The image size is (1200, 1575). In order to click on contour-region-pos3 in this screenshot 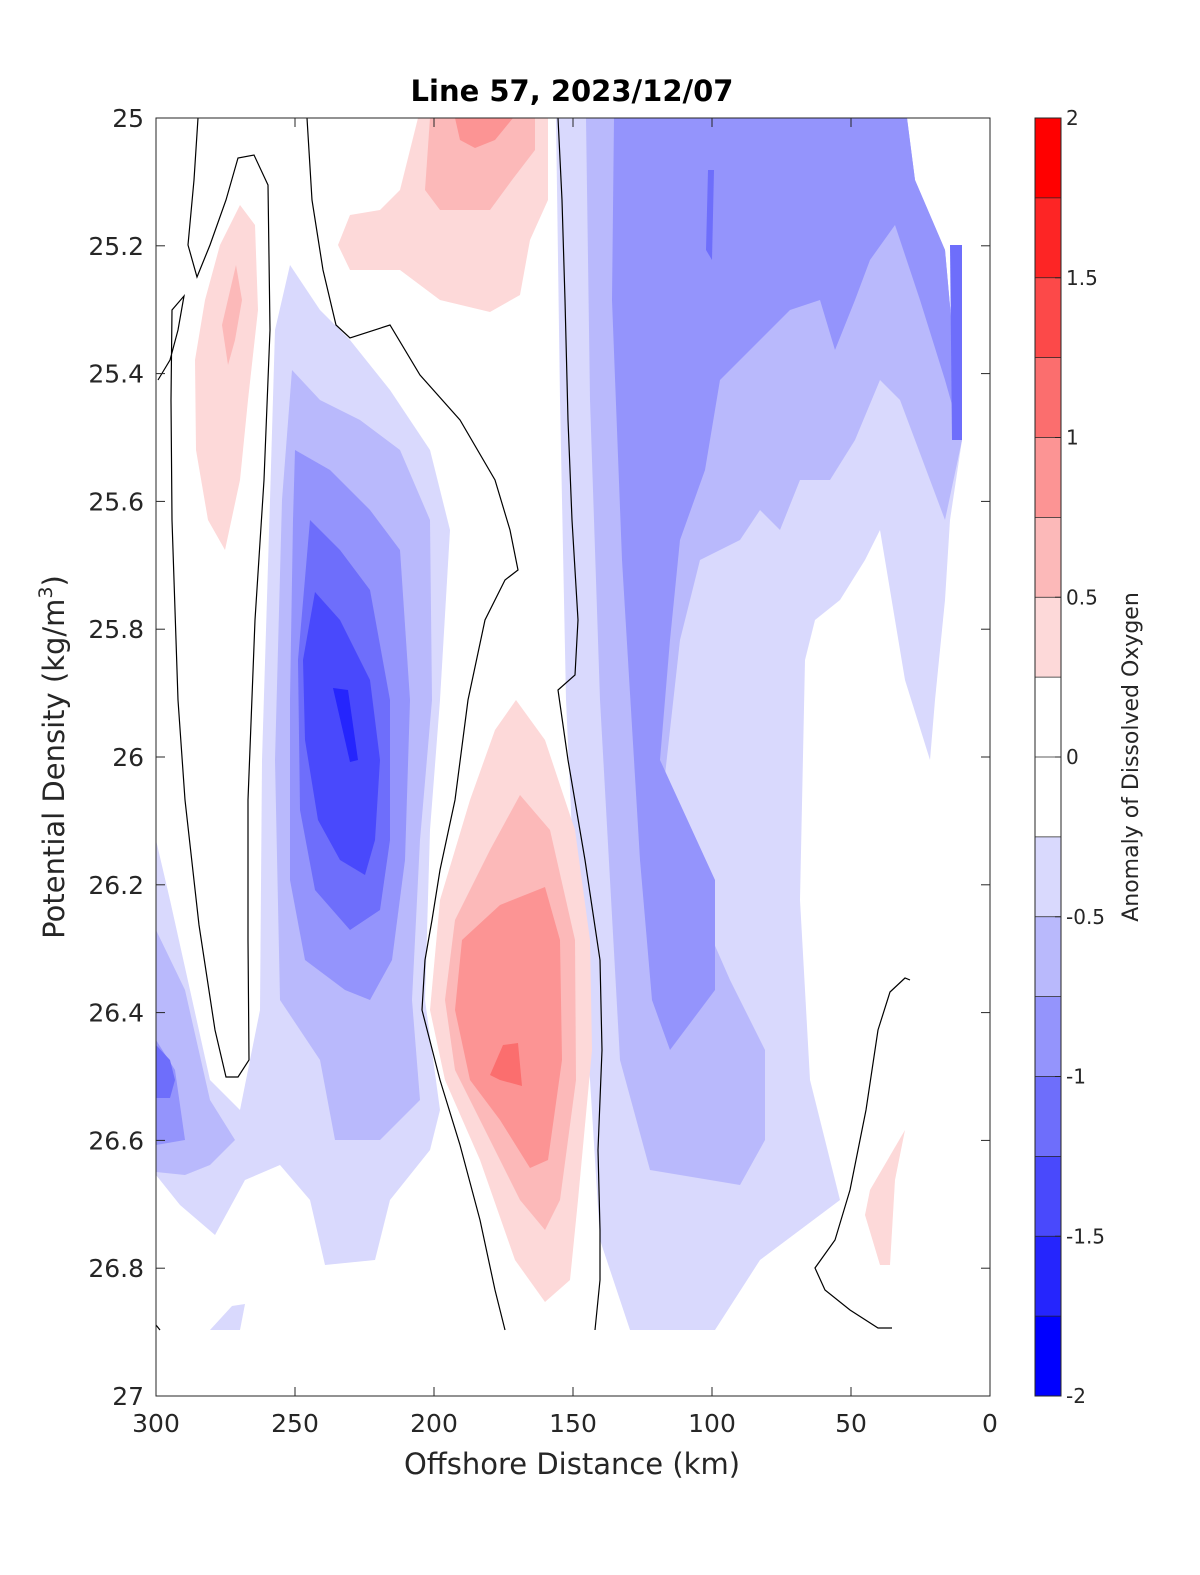, I will do `click(508, 1027)`.